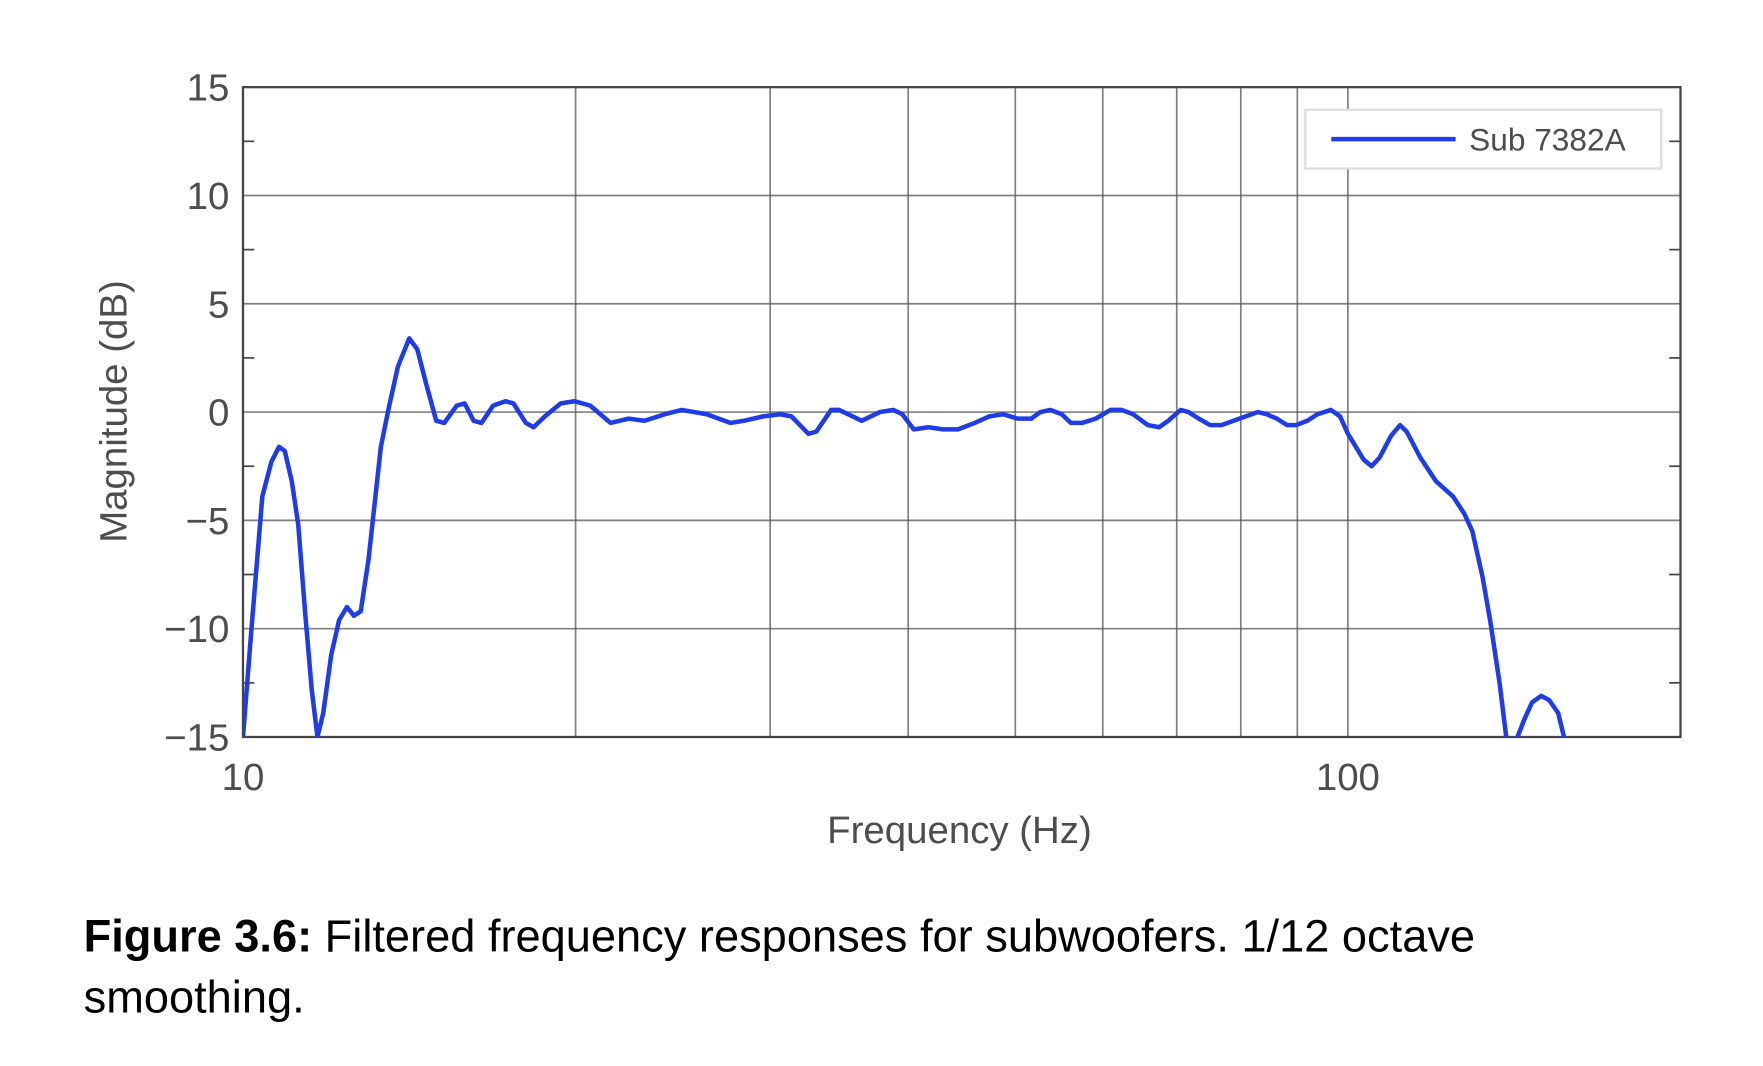 The width and height of the screenshot is (1763, 1066). I want to click on caption-text-2: smoothing., so click(194, 997).